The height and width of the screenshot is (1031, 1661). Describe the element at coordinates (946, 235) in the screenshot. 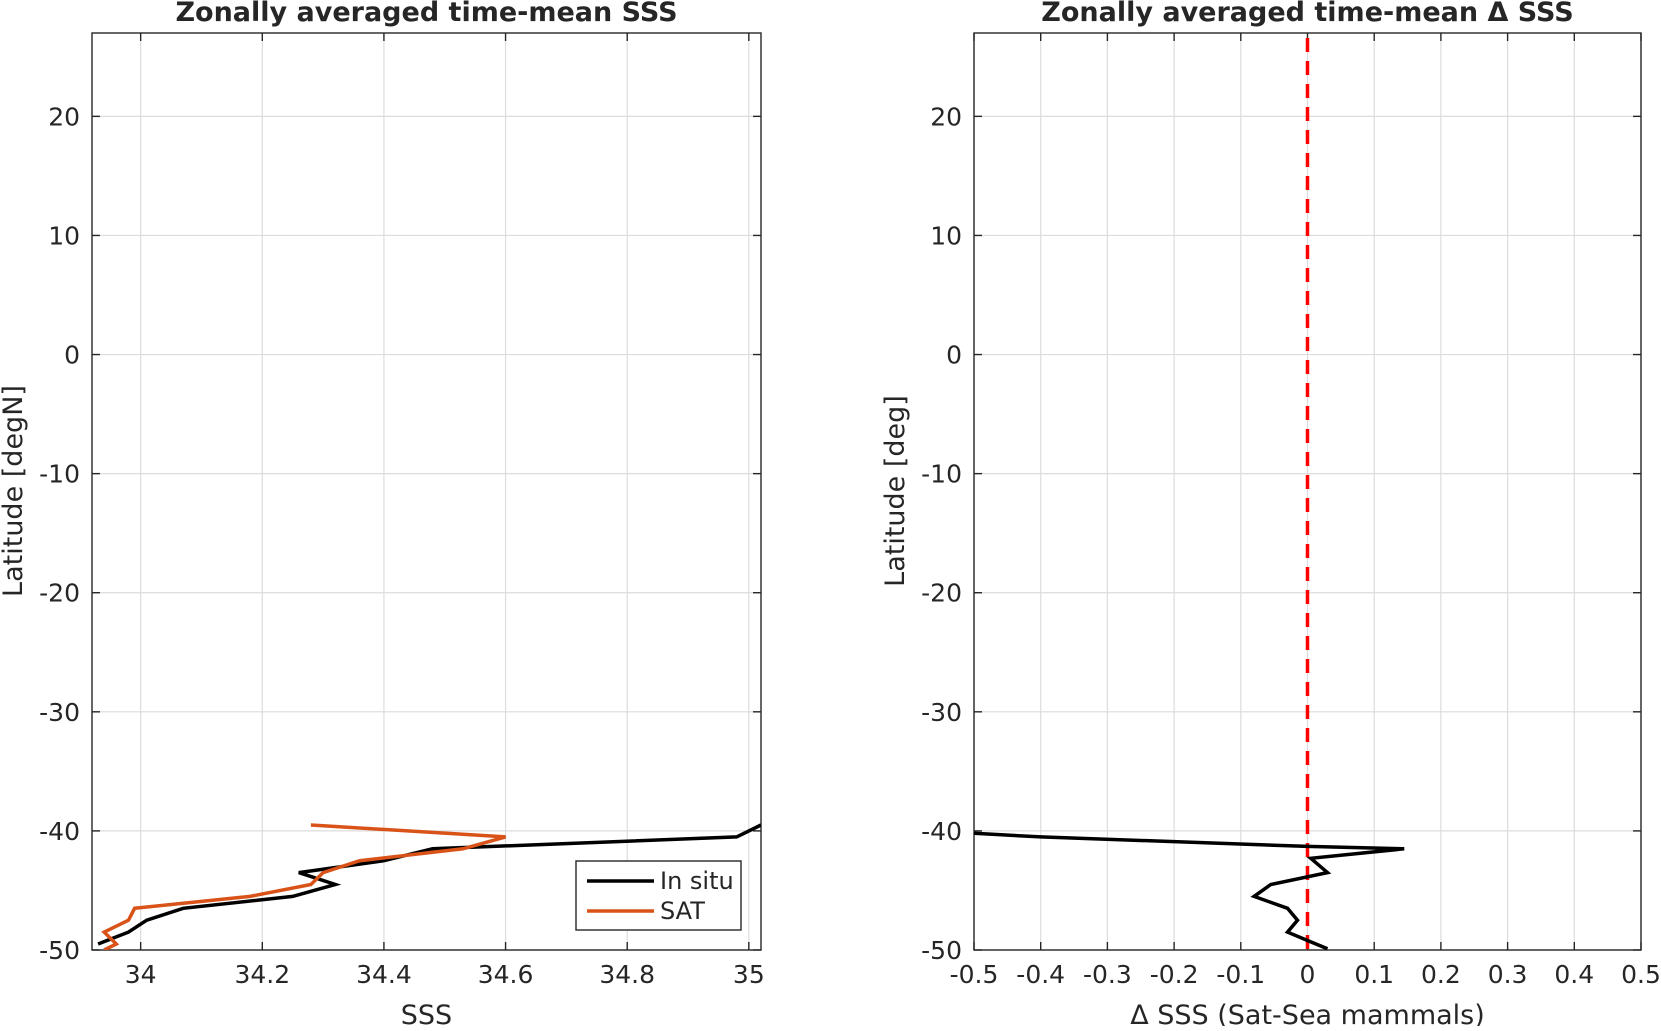

I see `delta-sss-y-tick-label: 10` at that location.